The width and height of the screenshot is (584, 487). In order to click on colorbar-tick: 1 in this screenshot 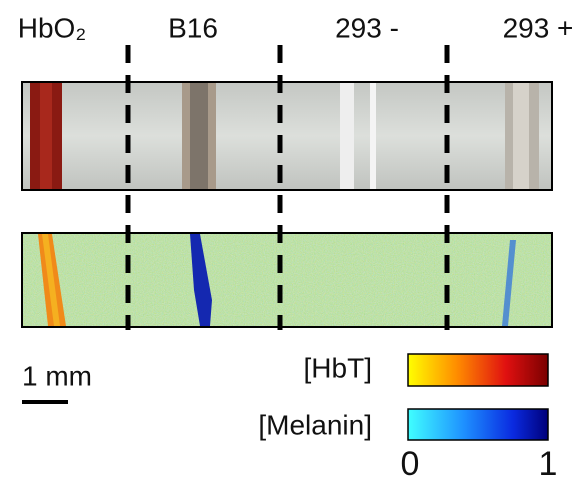, I will do `click(548, 464)`.